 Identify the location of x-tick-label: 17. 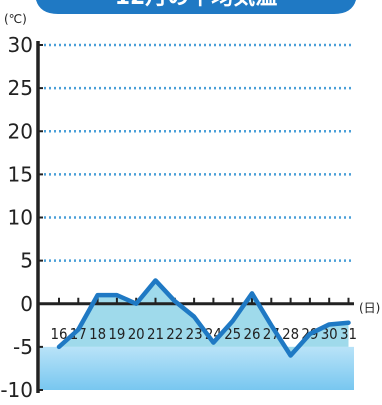
(78, 334).